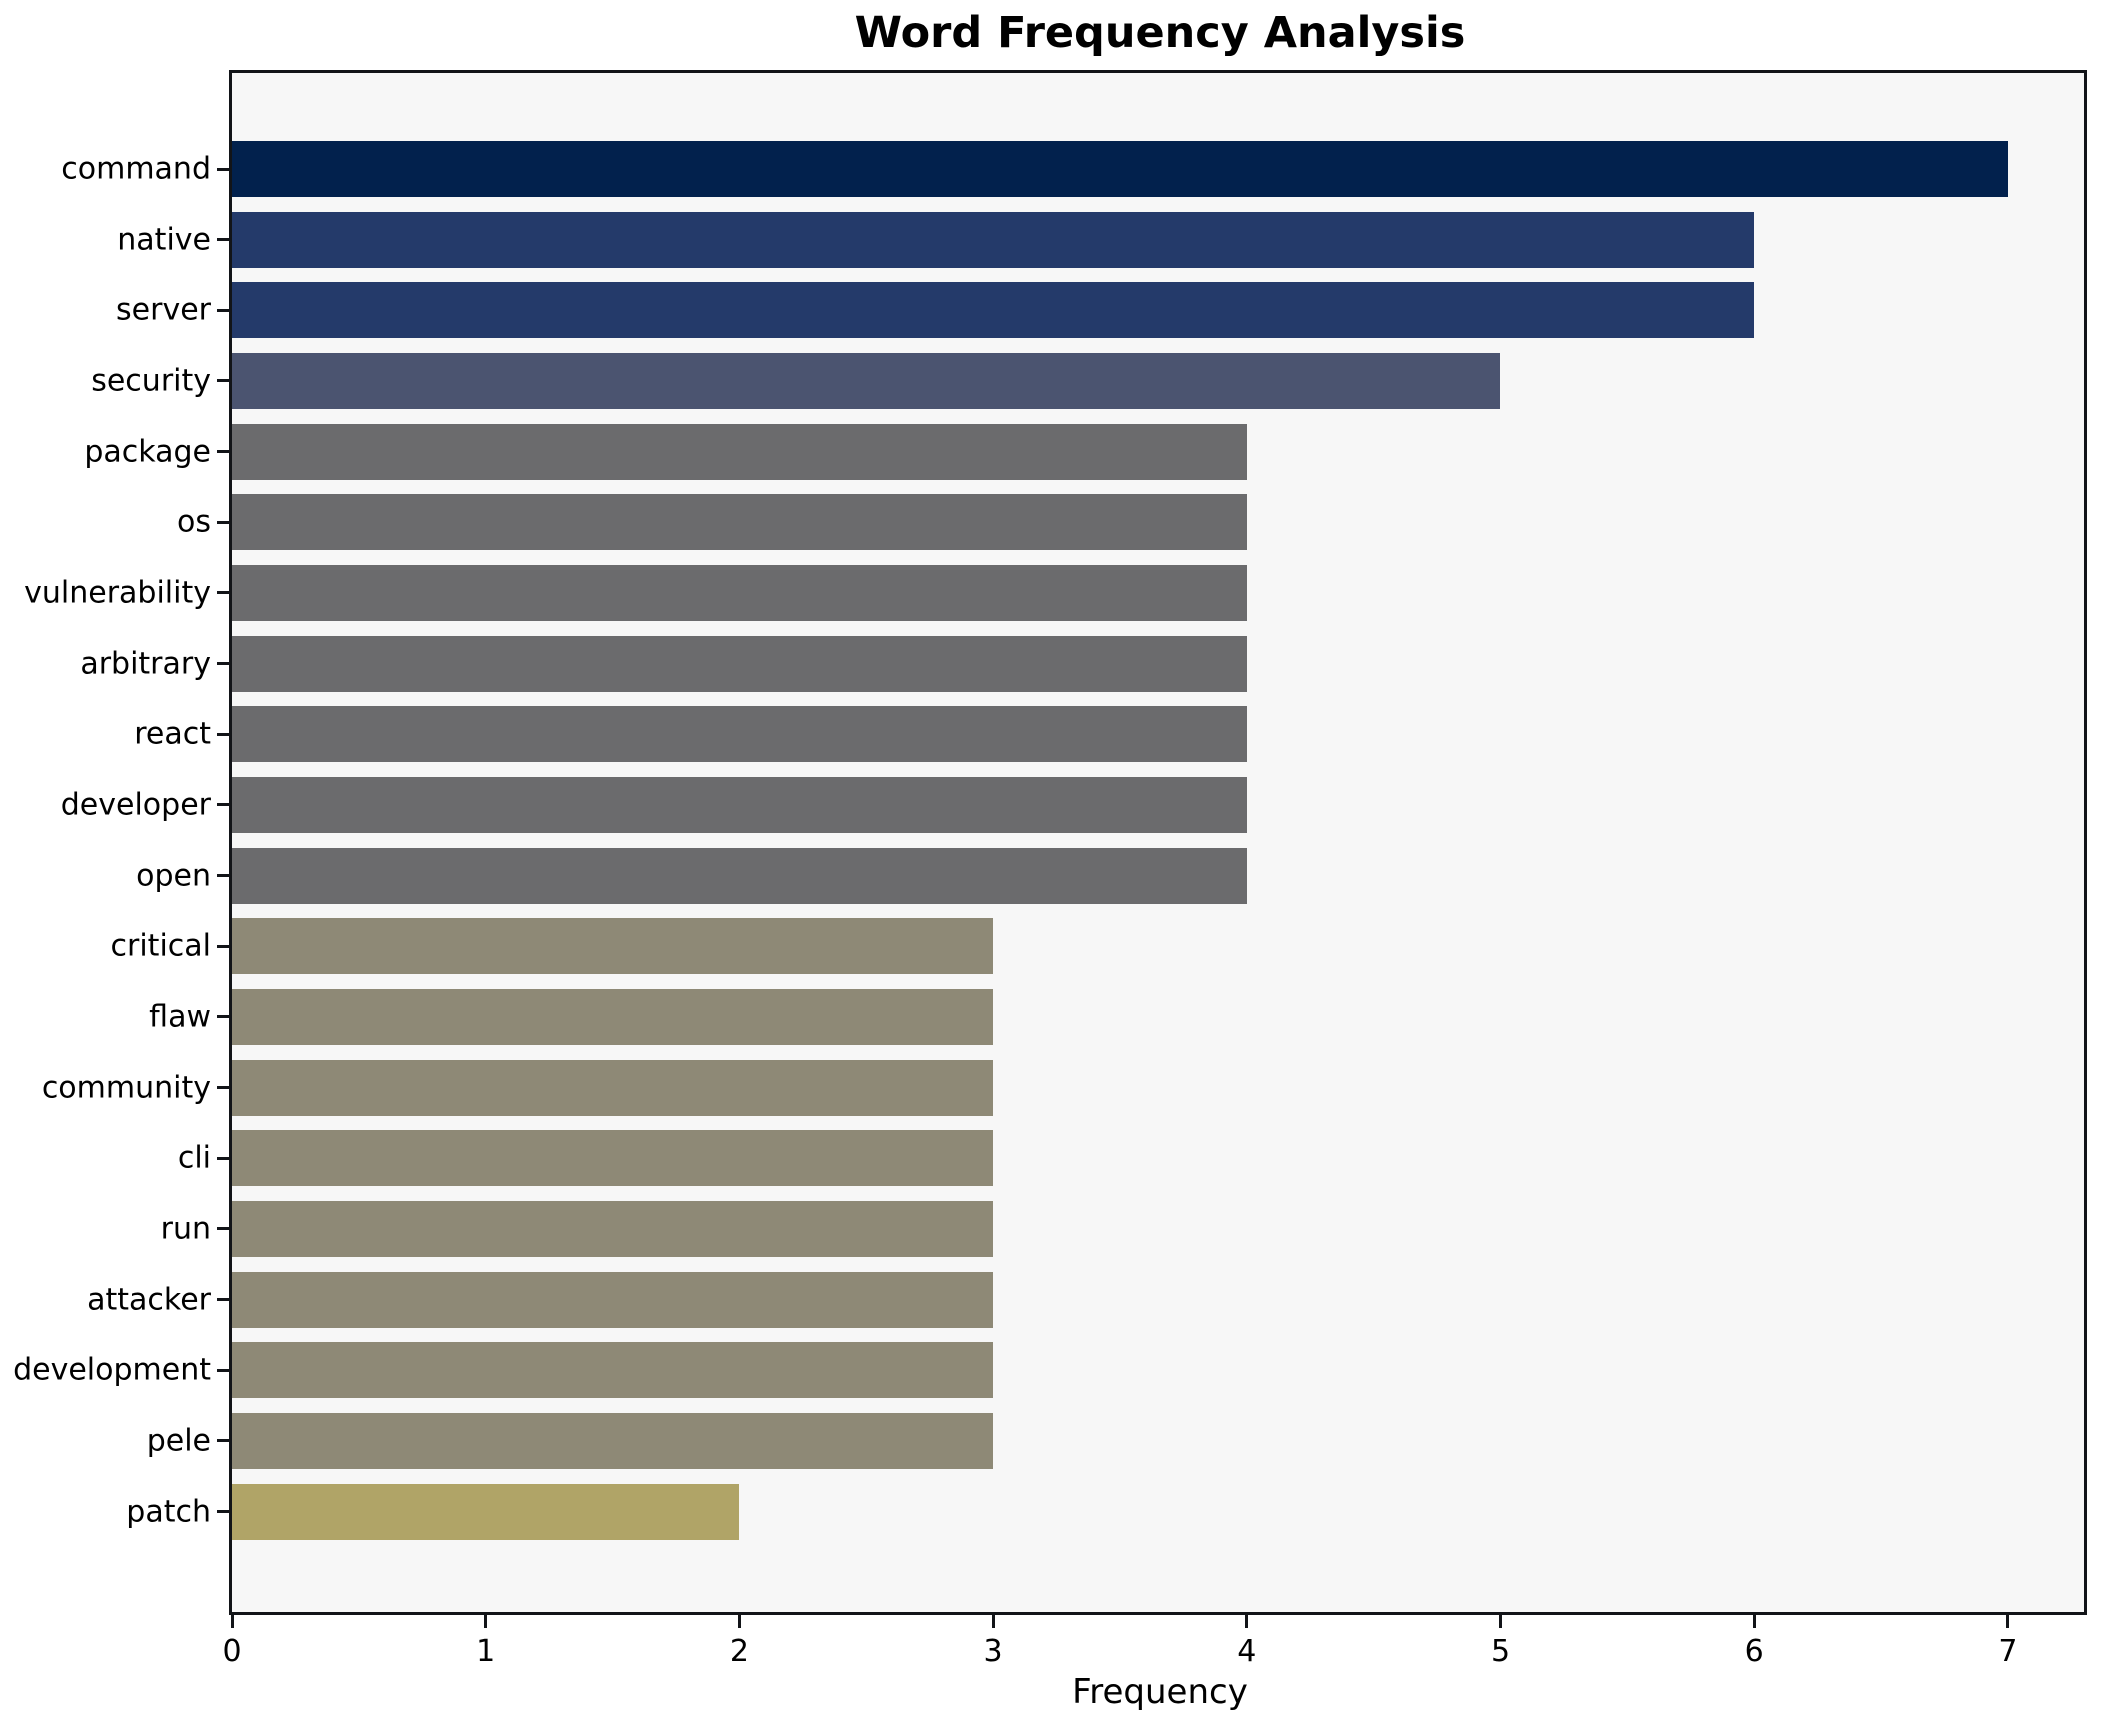  Describe the element at coordinates (172, 734) in the screenshot. I see `y-tick-label: react` at that location.